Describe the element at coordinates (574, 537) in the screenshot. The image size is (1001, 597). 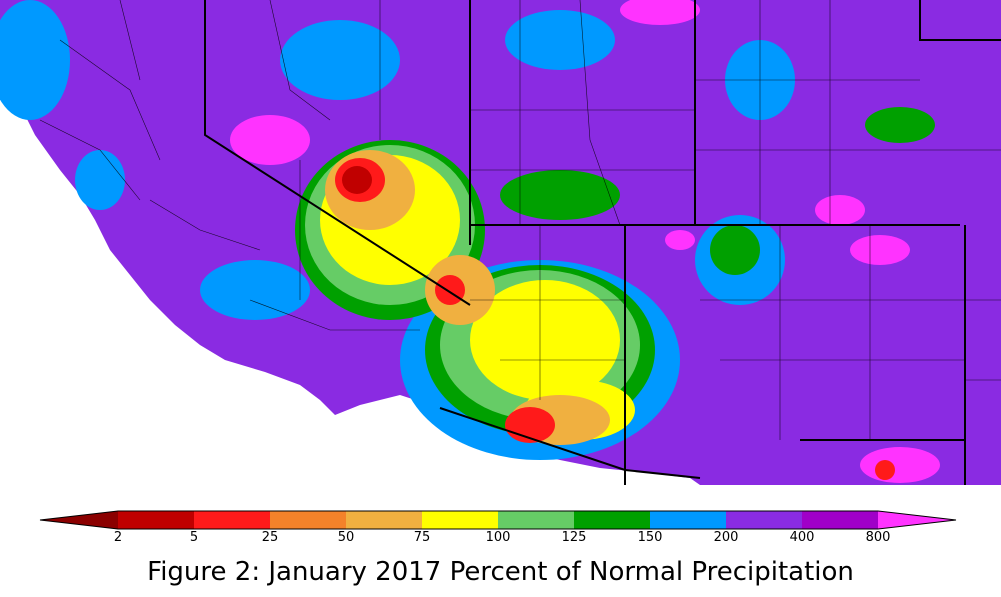
I see `legend-tick-125: 125` at that location.